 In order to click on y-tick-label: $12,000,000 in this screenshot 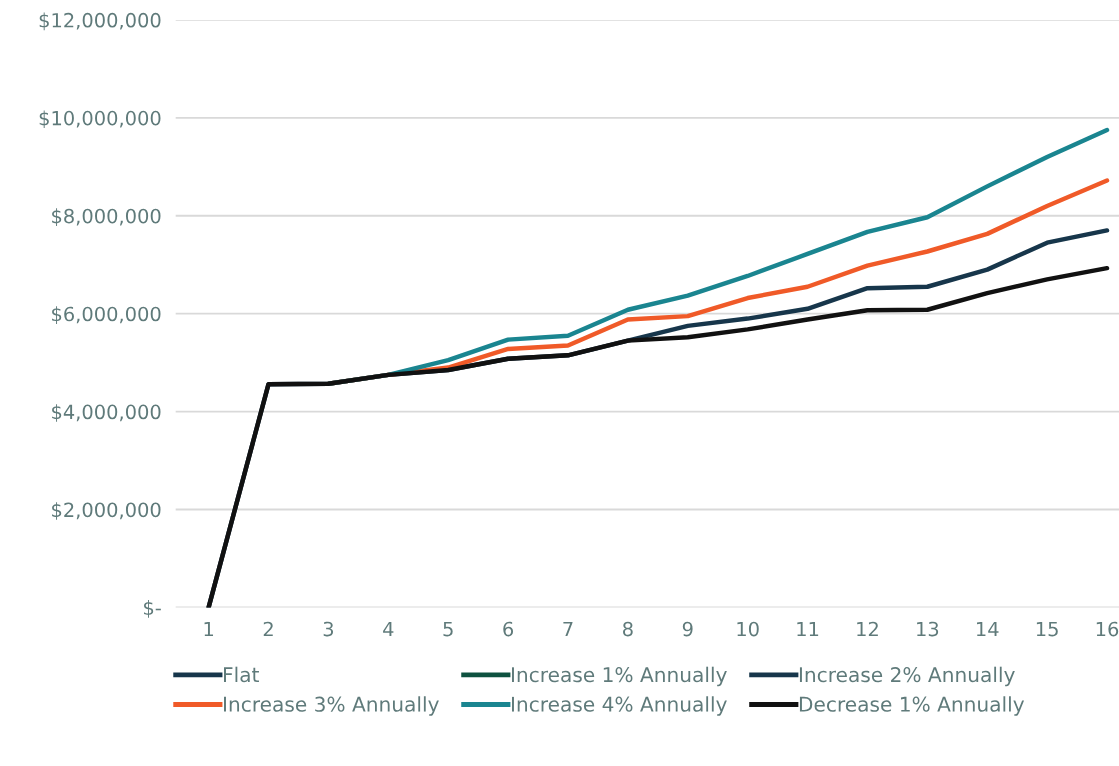, I will do `click(100, 21)`.